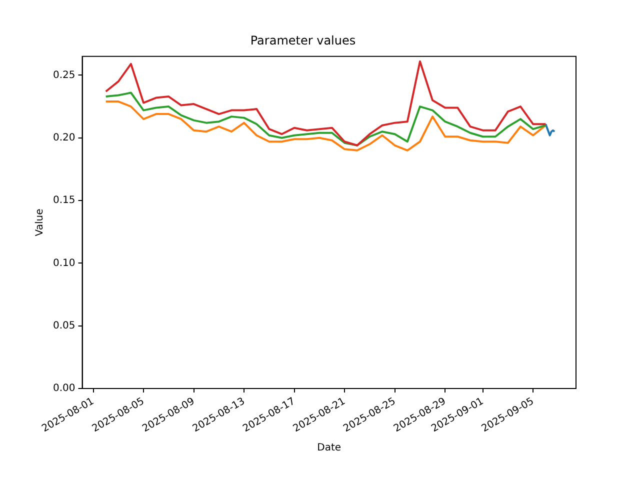  I want to click on y-tick-label: 0.25, so click(64, 75).